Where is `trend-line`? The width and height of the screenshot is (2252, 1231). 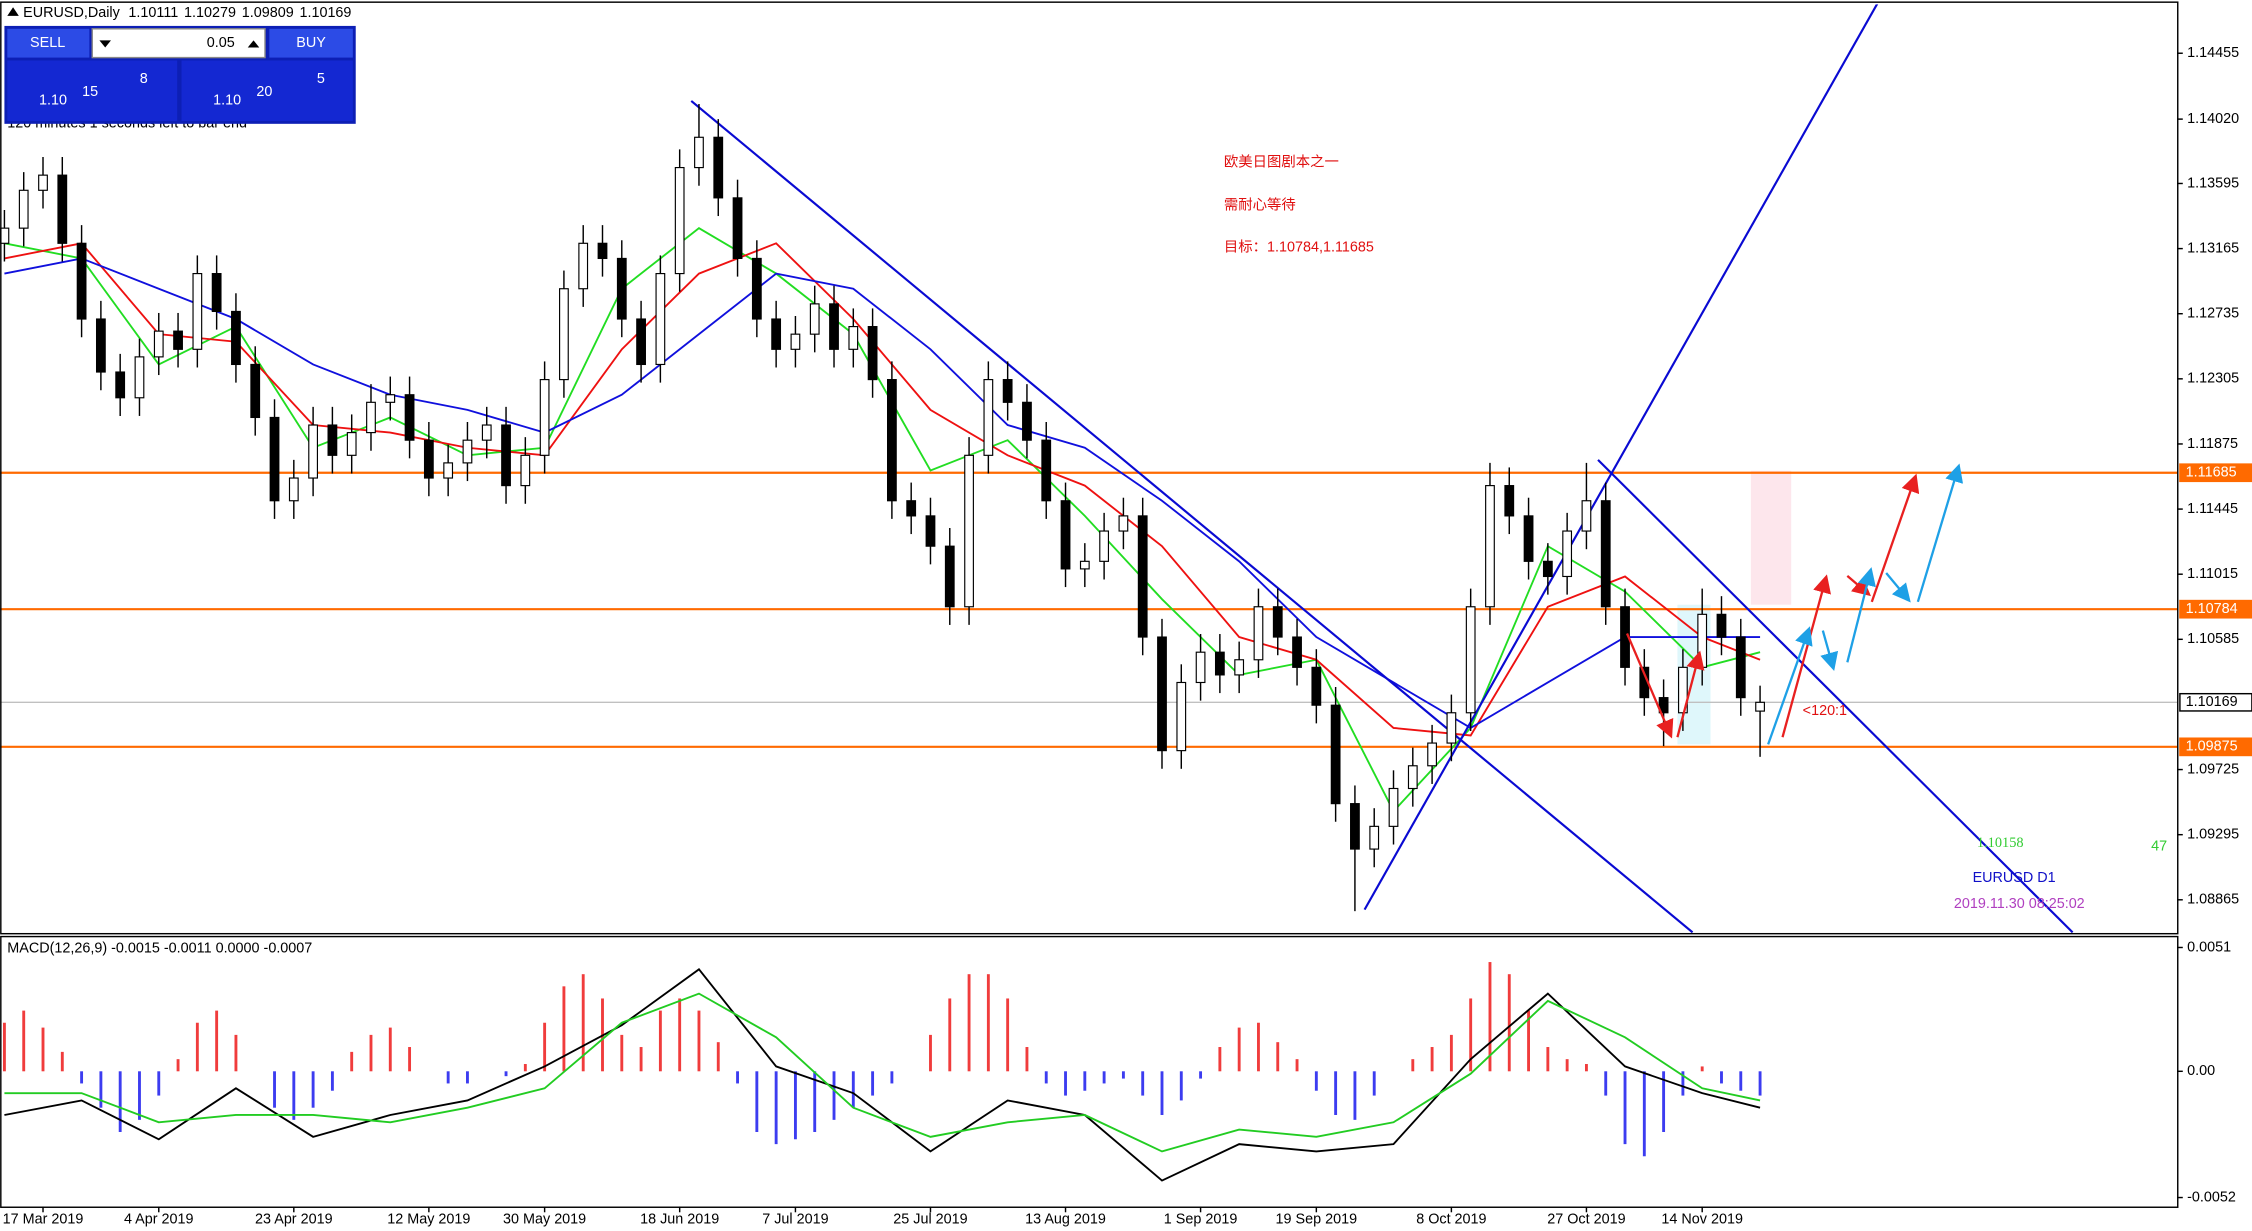
trend-line is located at coordinates (1835, 696).